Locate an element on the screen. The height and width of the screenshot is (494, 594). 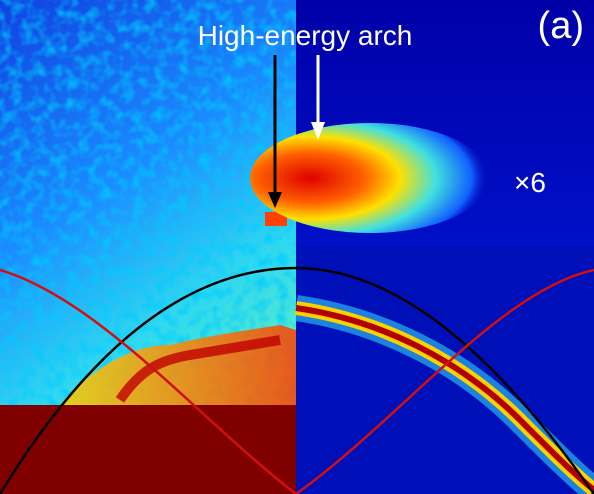
scale-label: ×6 is located at coordinates (530, 182).